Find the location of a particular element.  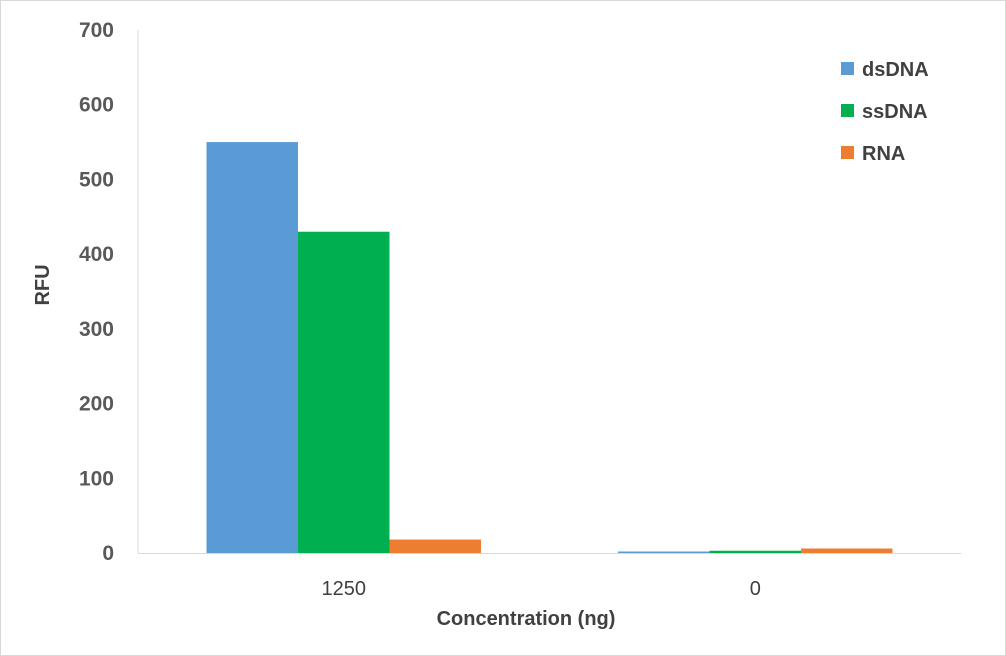

legend-label-RNA: RNA is located at coordinates (883, 154).